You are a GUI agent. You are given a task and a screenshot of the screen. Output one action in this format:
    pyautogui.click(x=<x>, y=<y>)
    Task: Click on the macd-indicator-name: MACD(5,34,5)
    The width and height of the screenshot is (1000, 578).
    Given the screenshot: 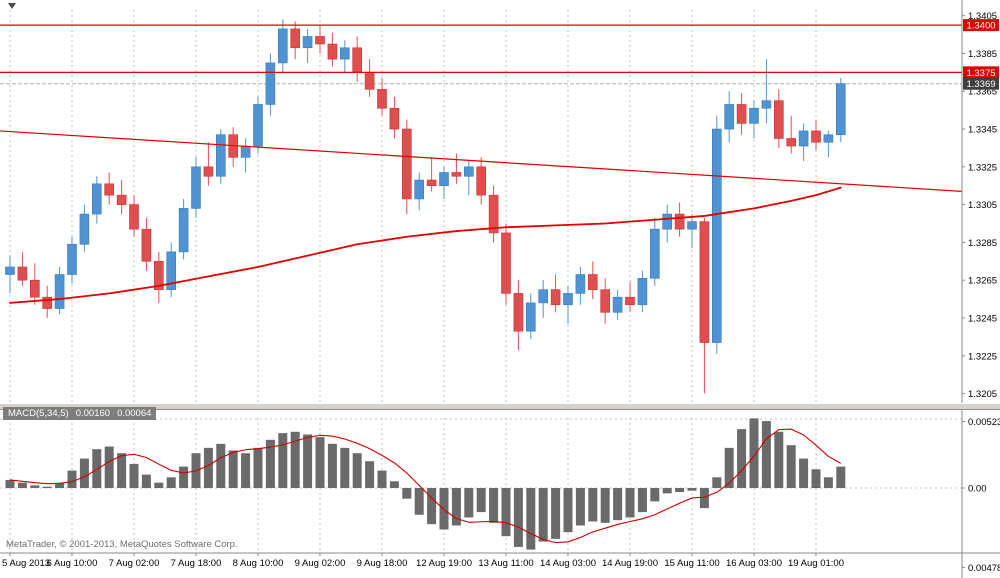 What is the action you would take?
    pyautogui.click(x=38, y=413)
    